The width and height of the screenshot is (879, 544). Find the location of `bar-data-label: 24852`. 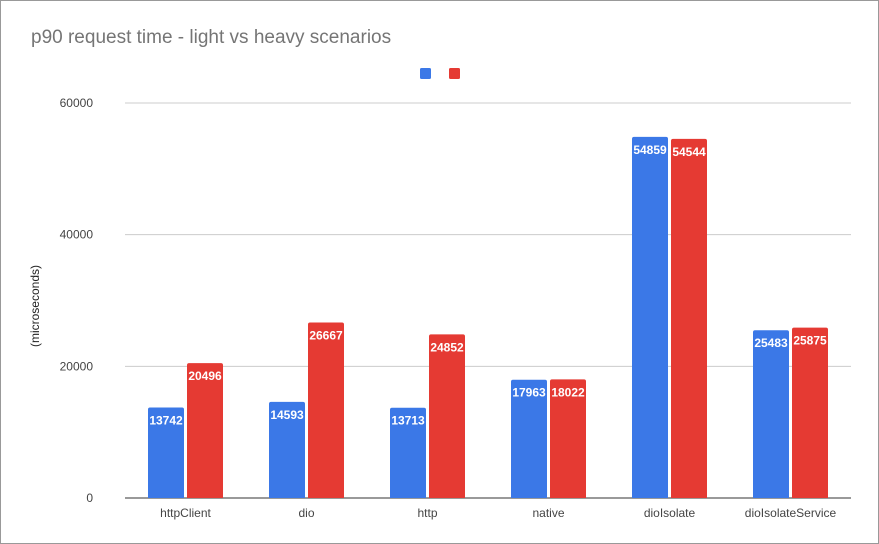

bar-data-label: 24852 is located at coordinates (447, 347).